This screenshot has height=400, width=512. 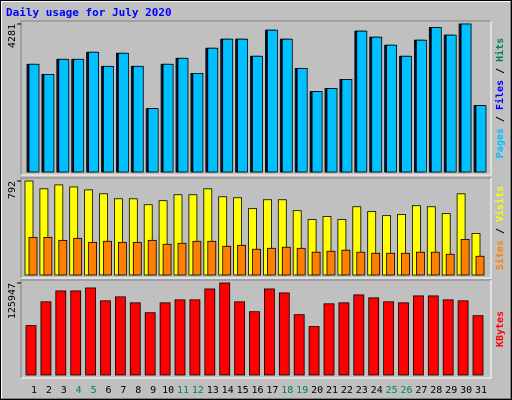 I want to click on x-tick-label: 29, so click(x=451, y=390).